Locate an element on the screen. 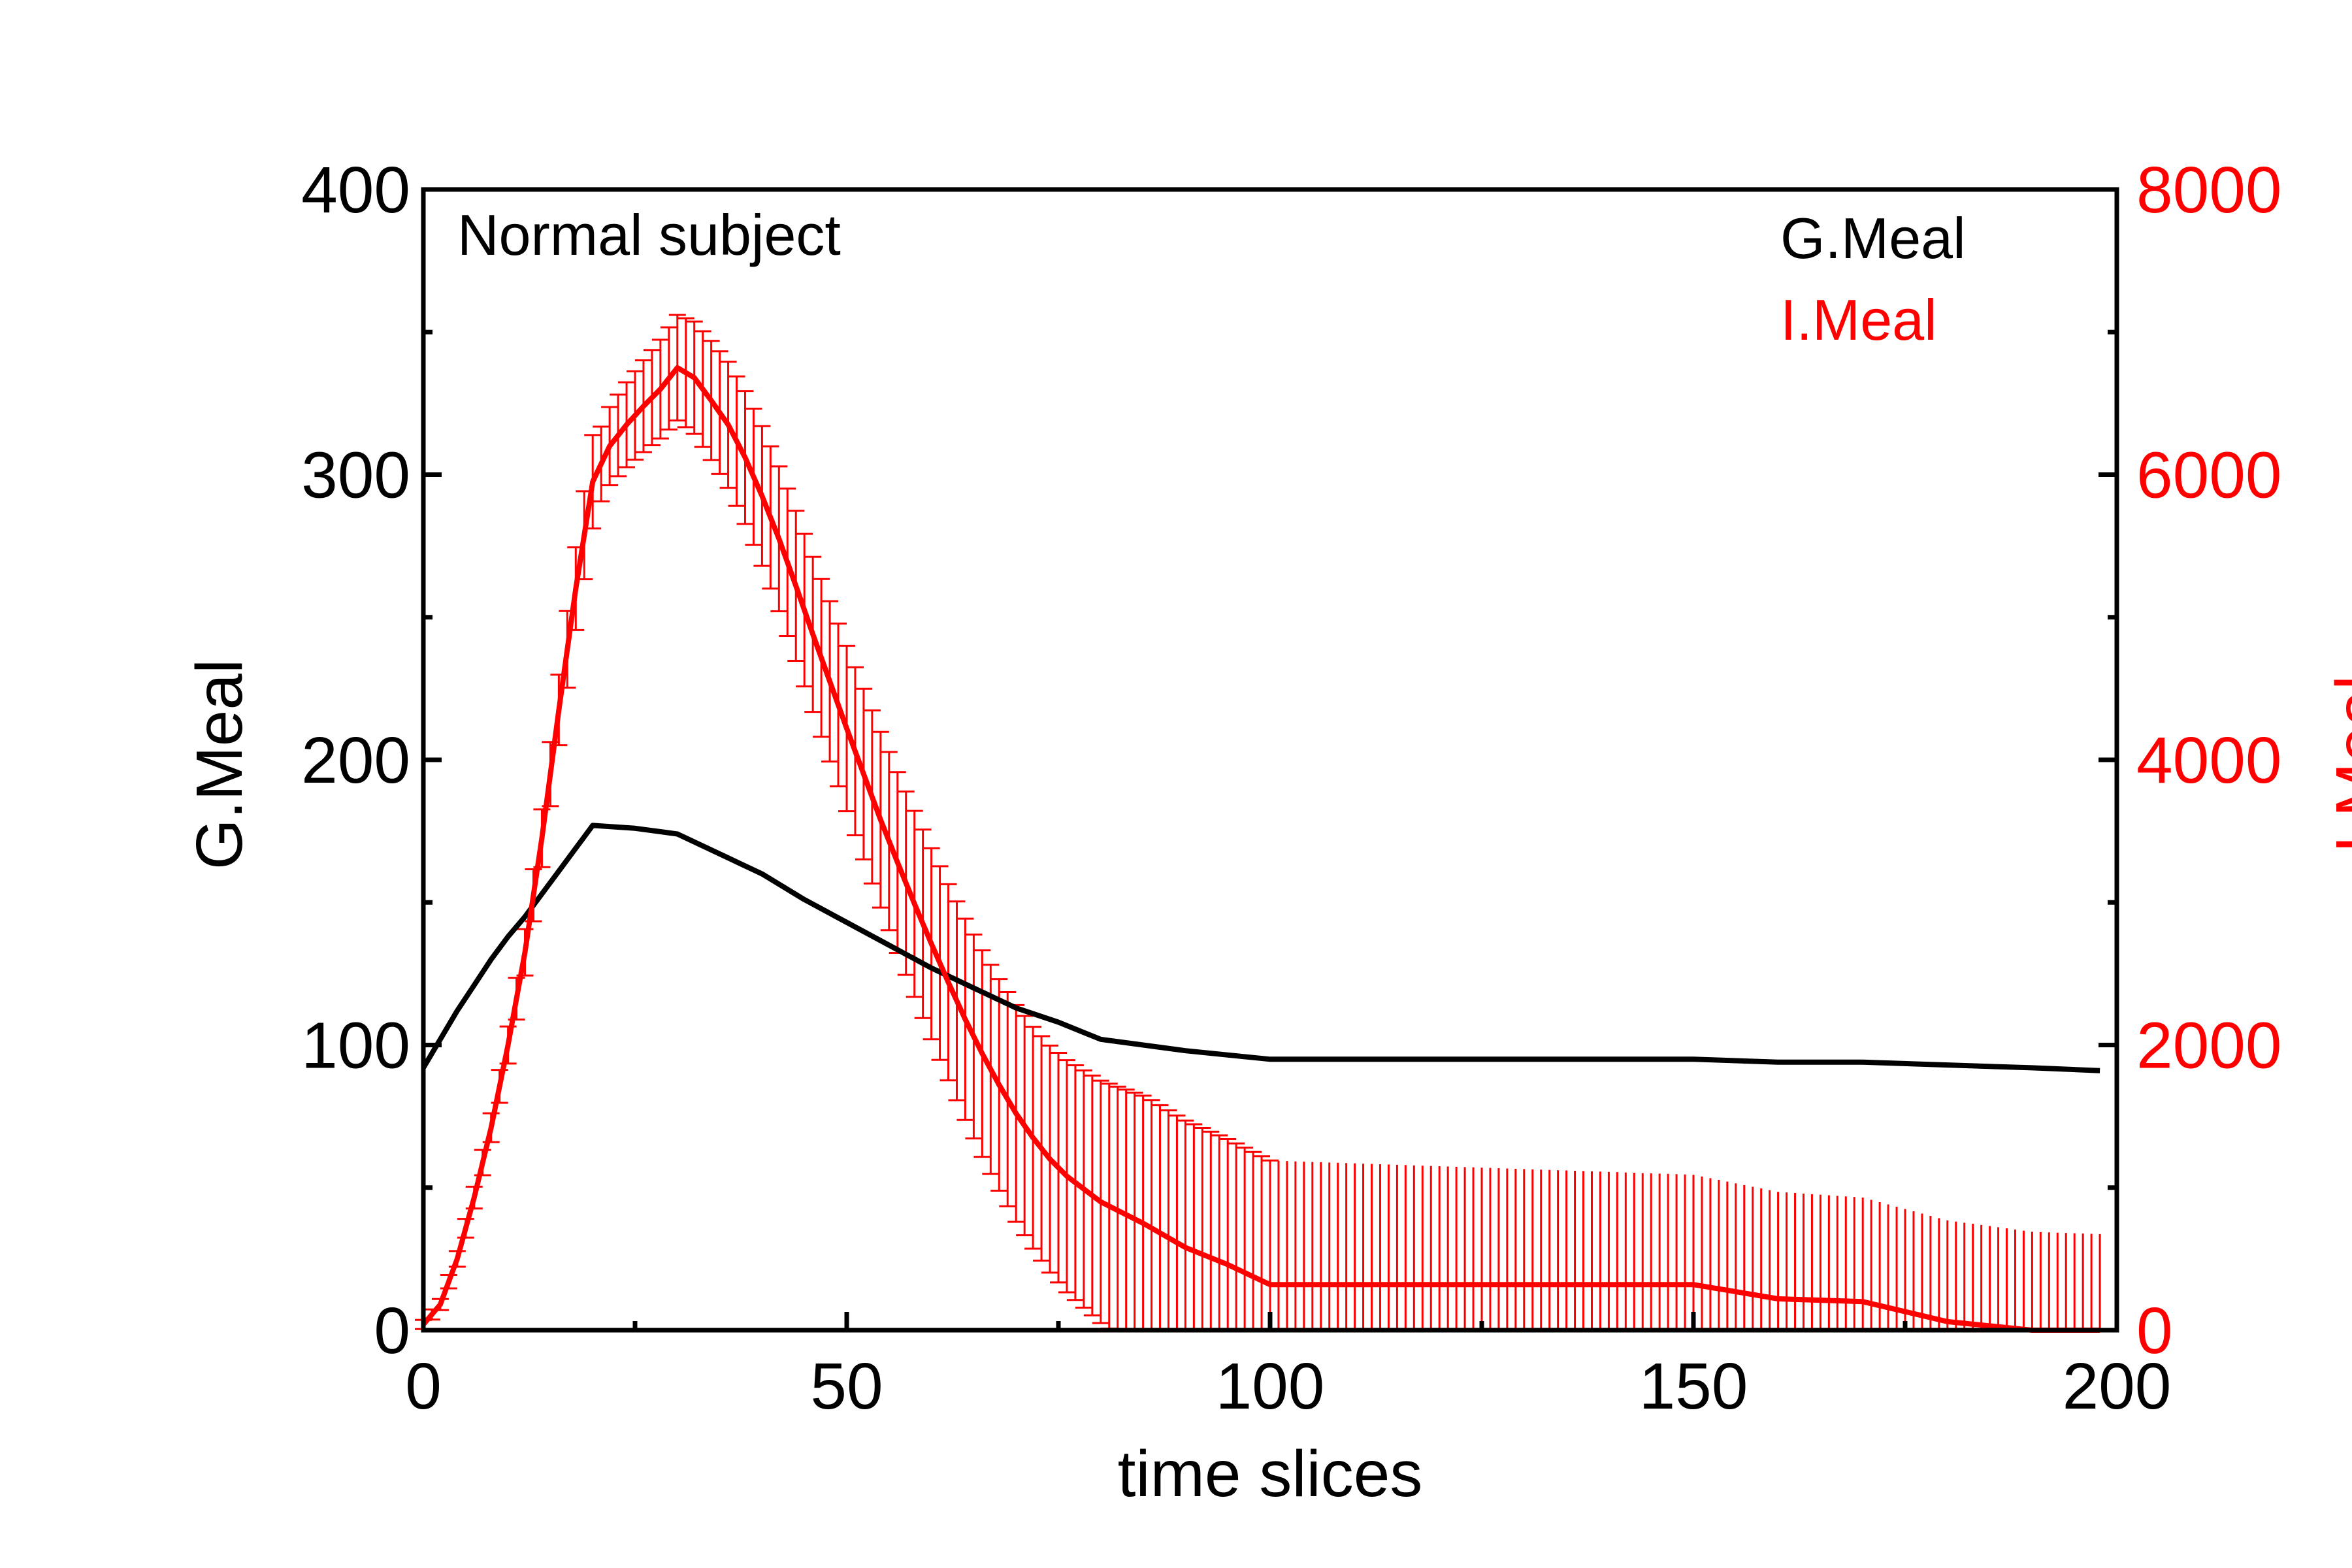 The height and width of the screenshot is (1568, 2352). annotation-text: Normal subject is located at coordinates (649, 235).